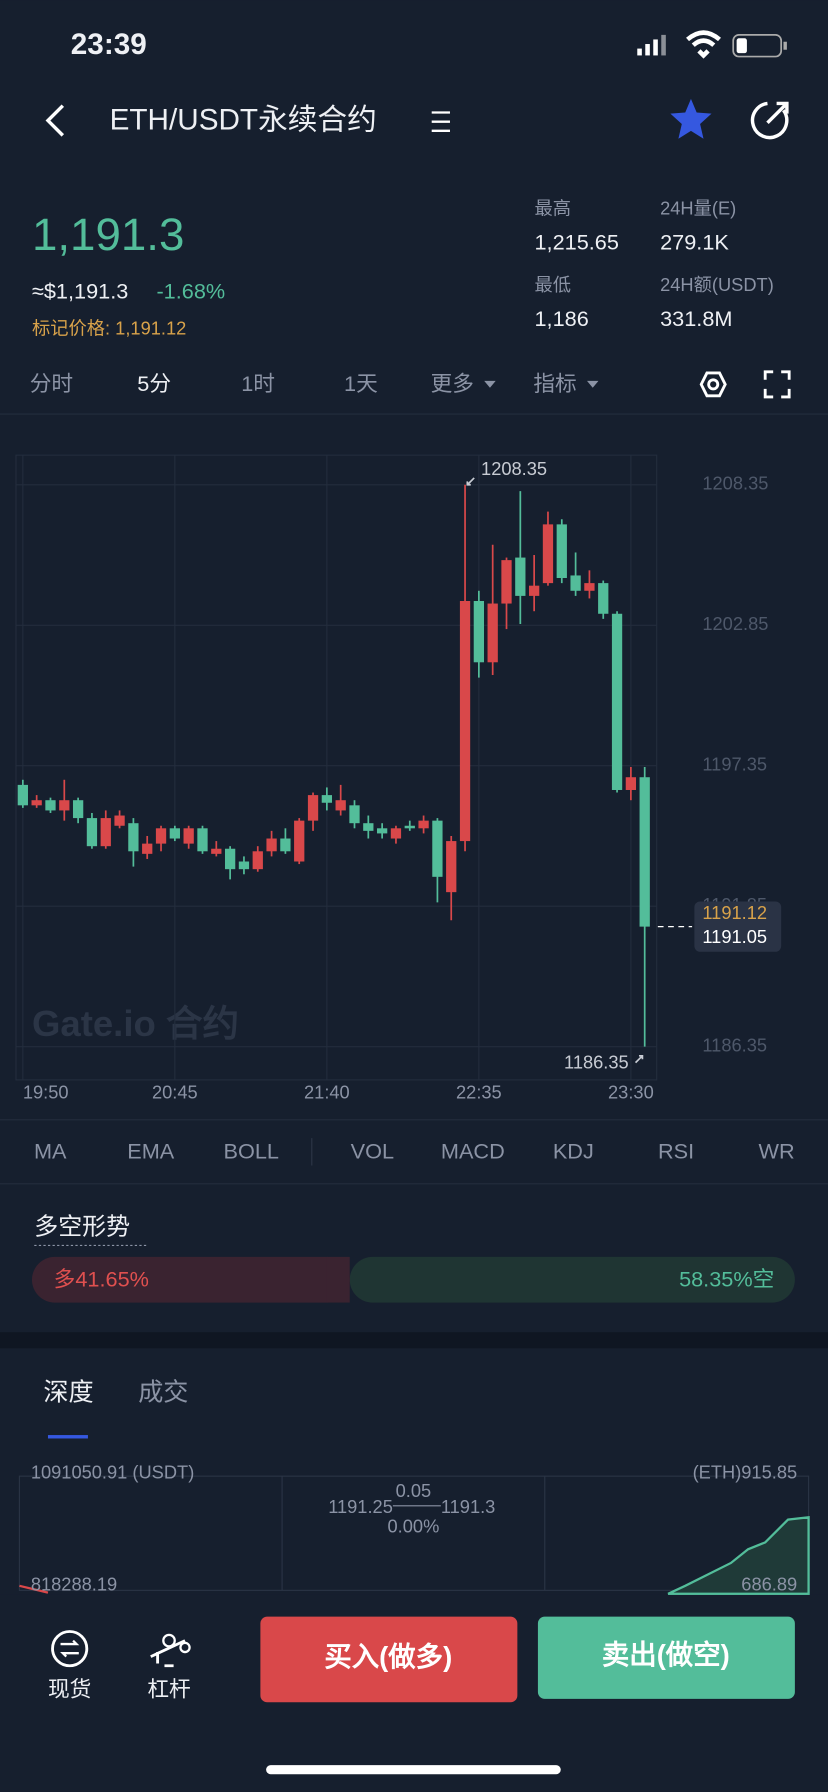 The image size is (828, 1792). Describe the element at coordinates (479, 1091) in the screenshot. I see `x-tick-label: 22:35` at that location.